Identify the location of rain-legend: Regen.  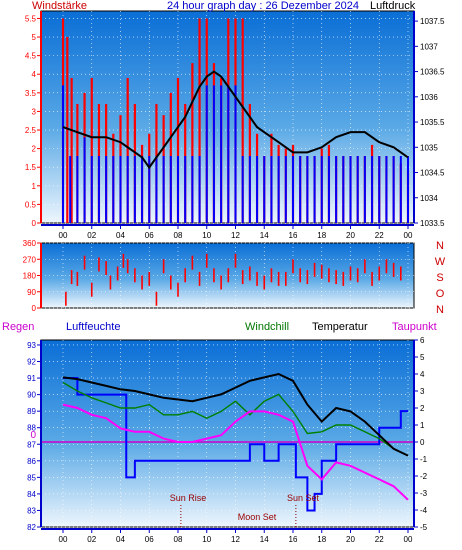
(18, 327).